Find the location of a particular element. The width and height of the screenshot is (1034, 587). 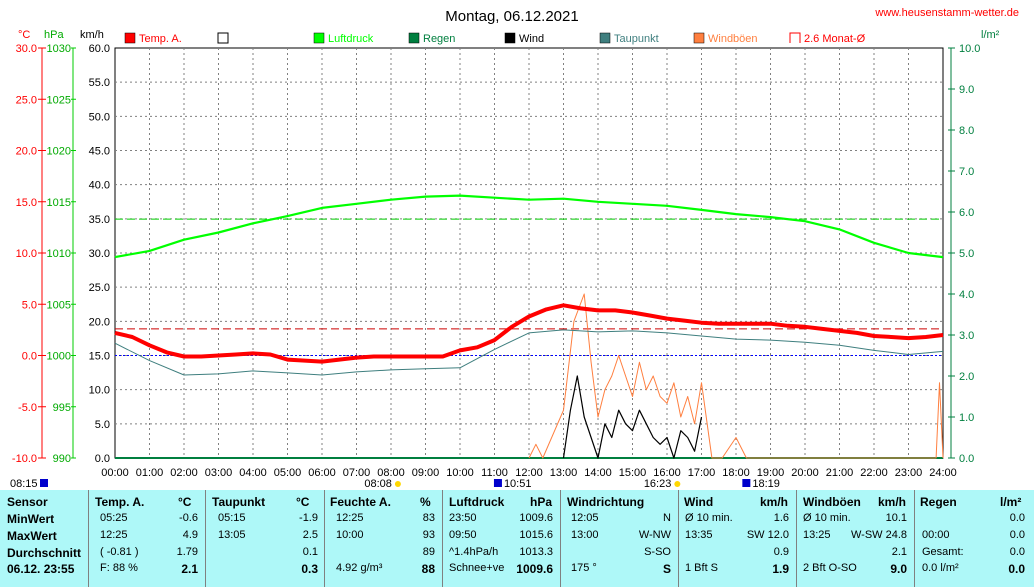

series-line-windb-en is located at coordinates (736, 376).